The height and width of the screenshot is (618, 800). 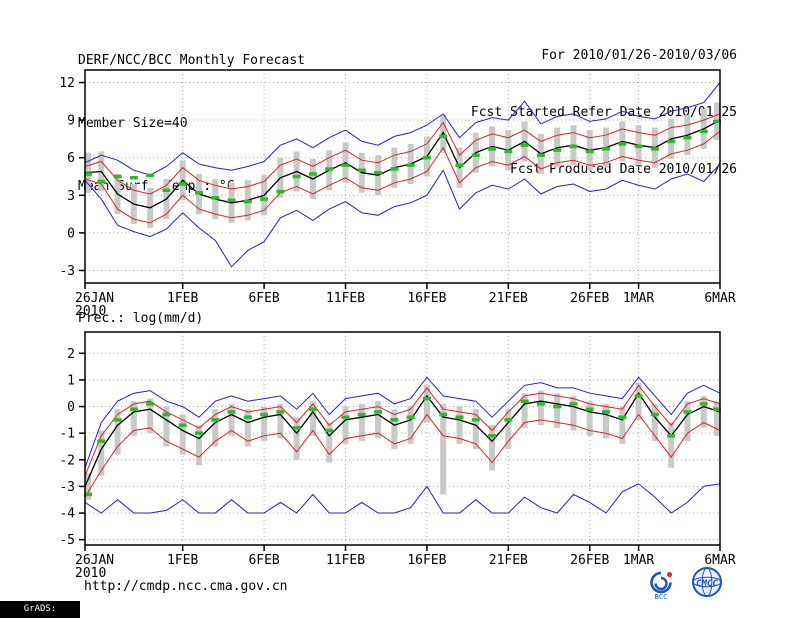 I want to click on bcc-swirl-outer, so click(x=661, y=582).